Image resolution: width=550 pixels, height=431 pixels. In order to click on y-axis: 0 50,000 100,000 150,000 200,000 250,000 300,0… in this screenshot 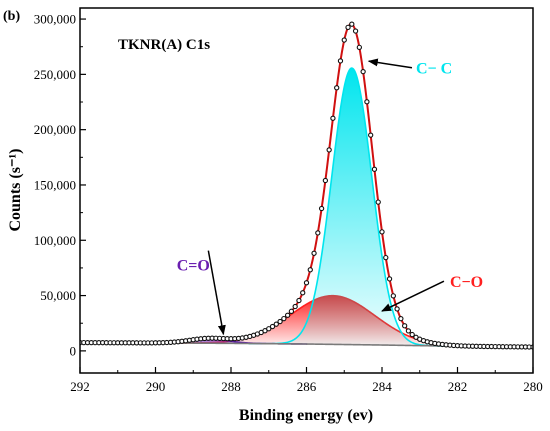, I will do `click(60, 185)`.